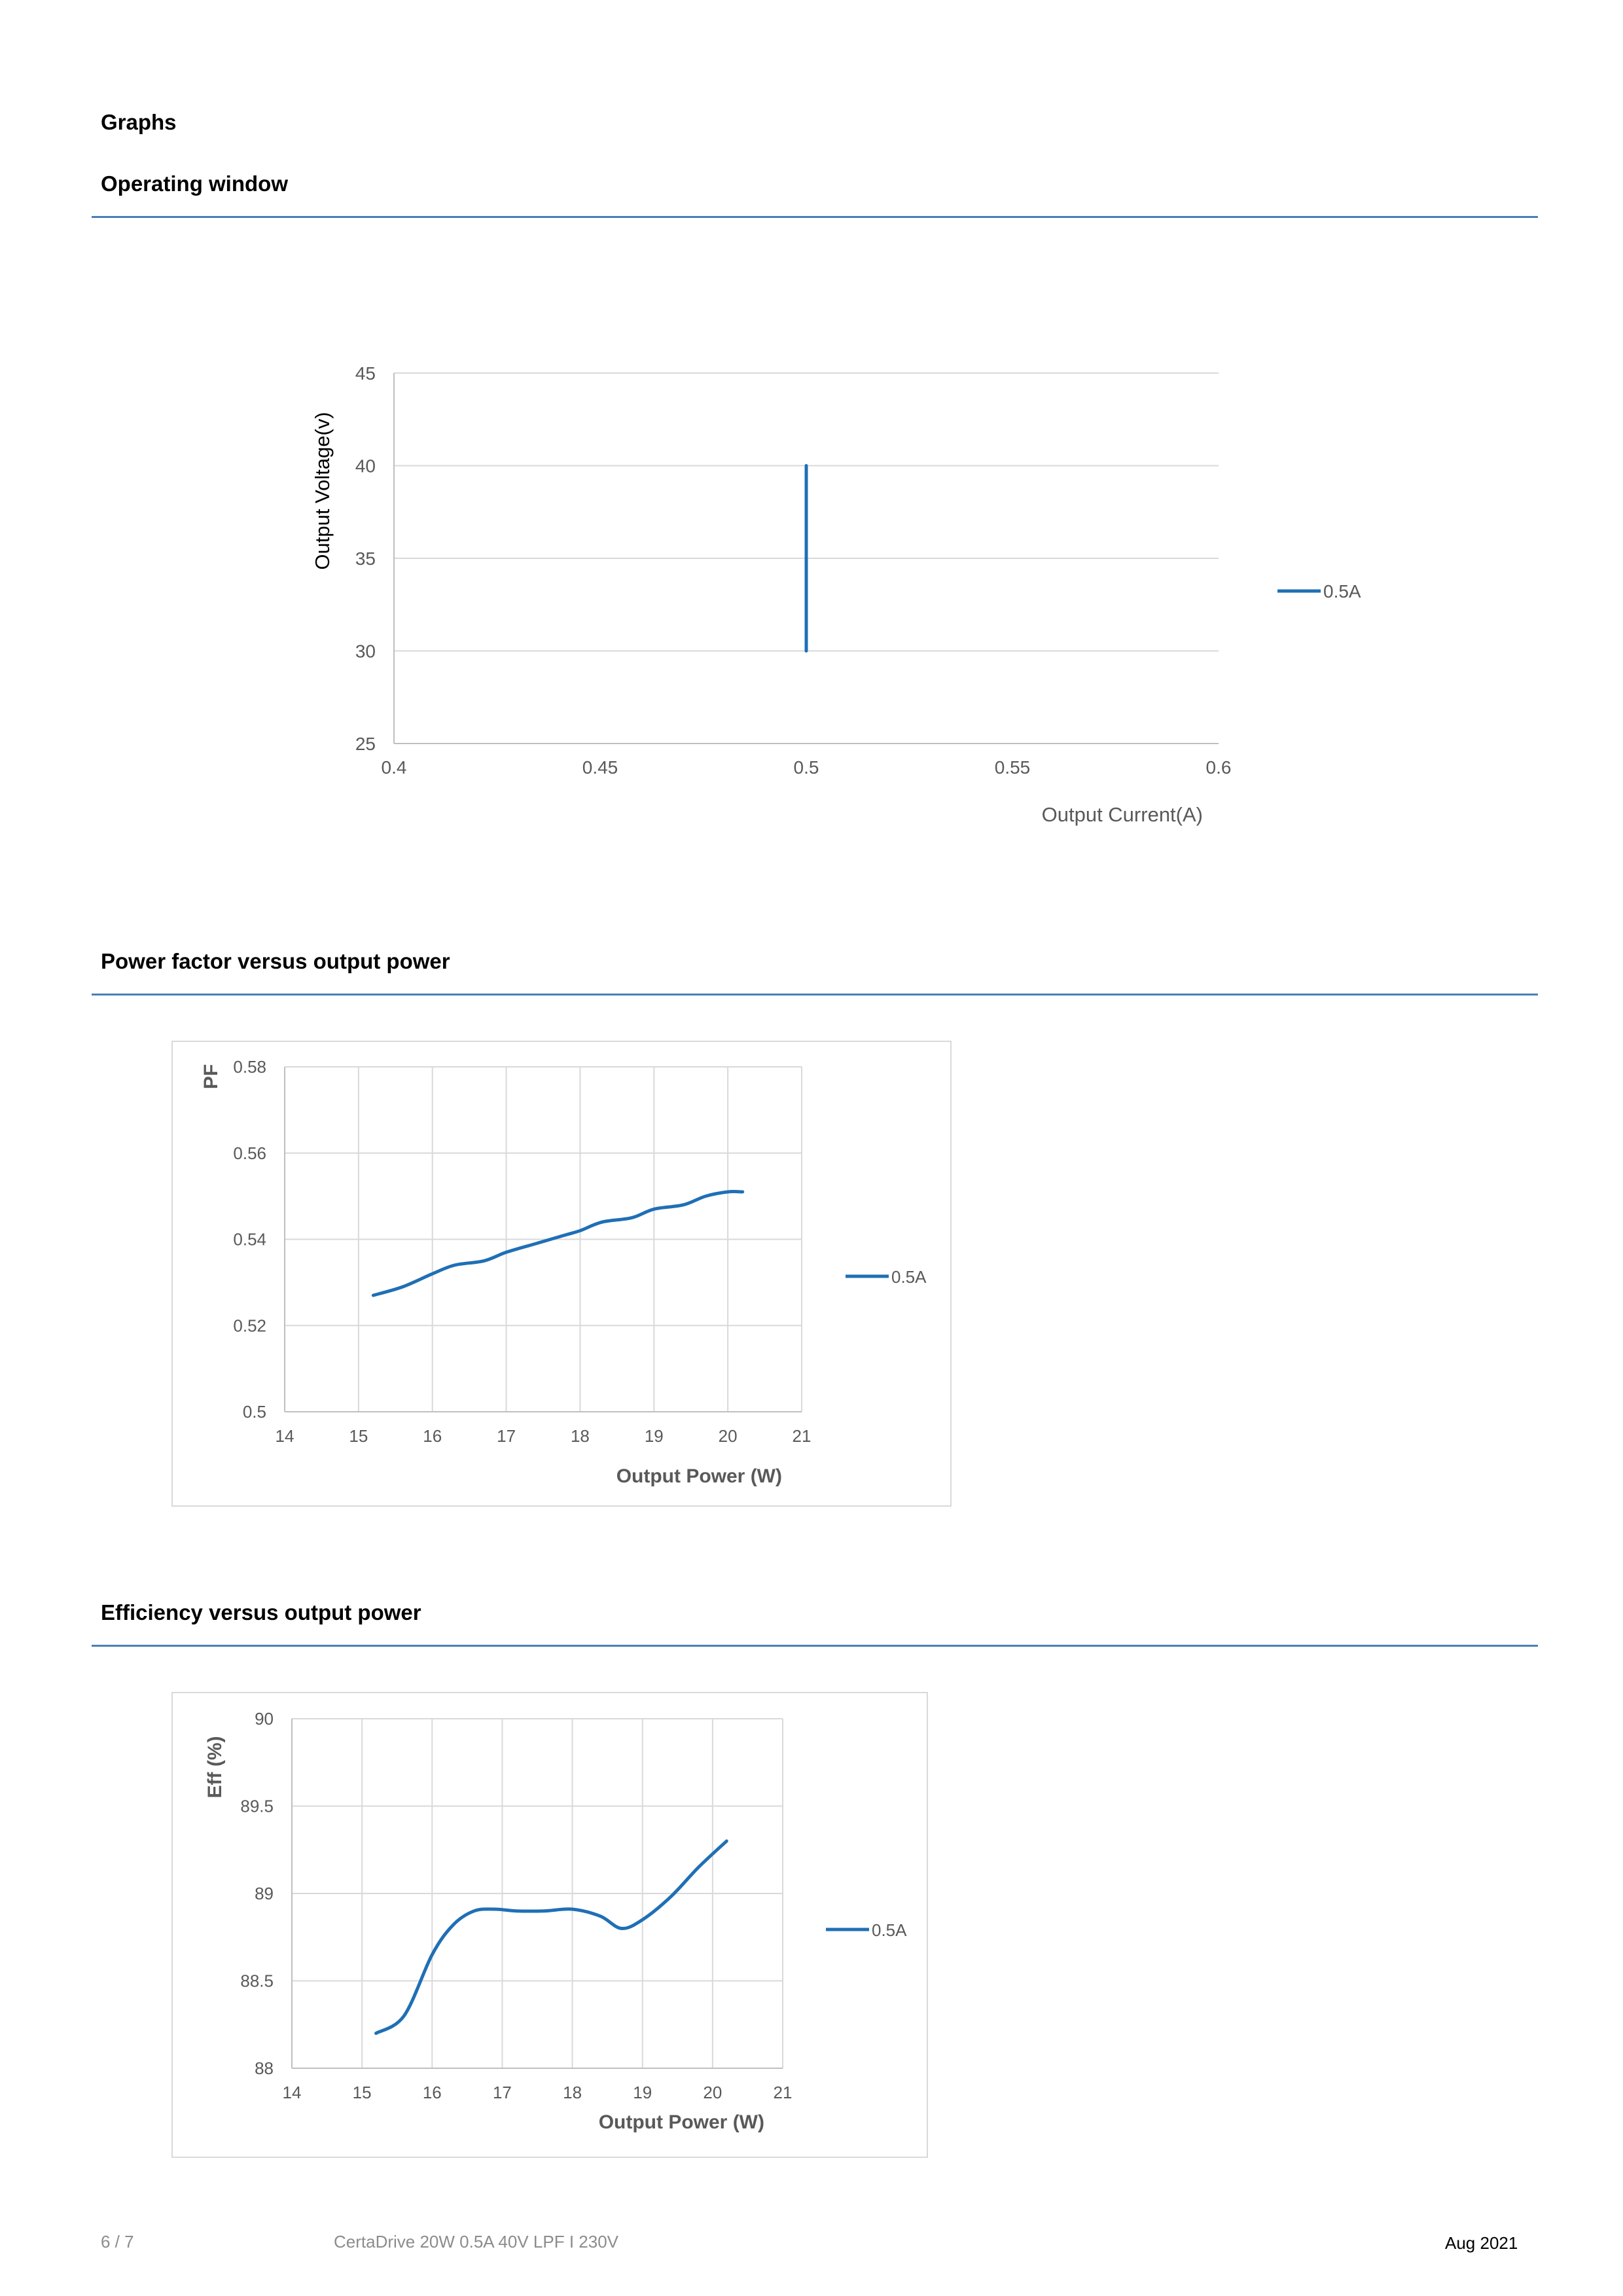 This screenshot has width=1623, height=2296. Describe the element at coordinates (600, 767) in the screenshot. I see `x-tick-label: 0.45` at that location.